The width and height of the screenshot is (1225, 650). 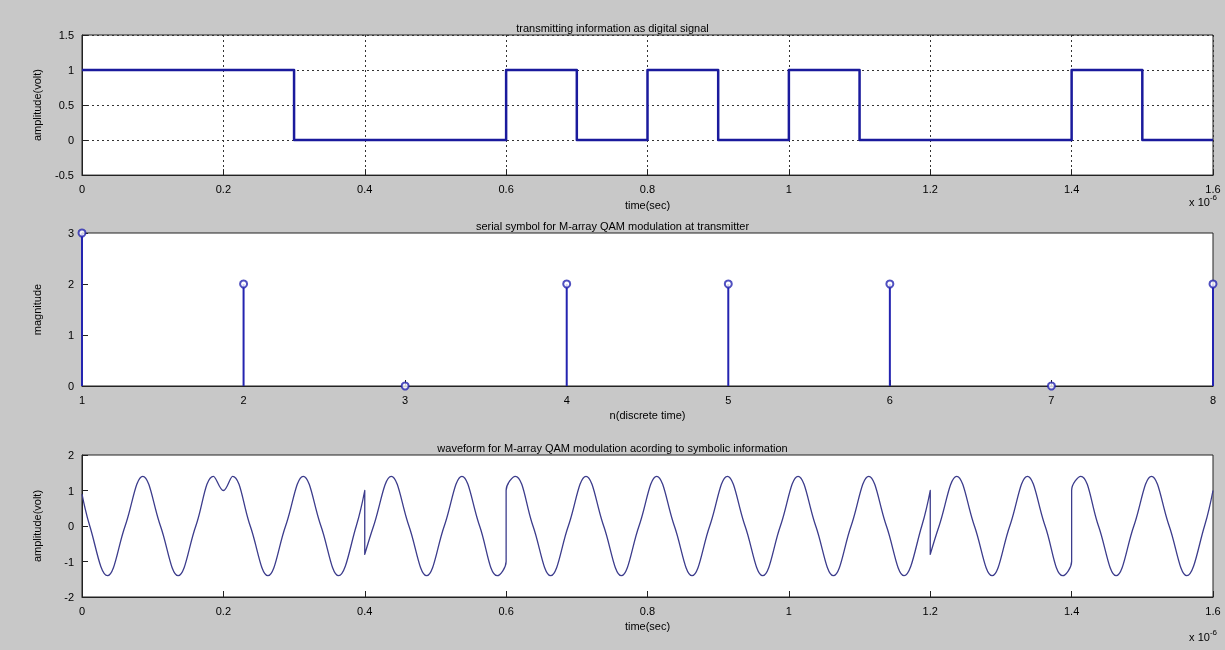 What do you see at coordinates (405, 399) in the screenshot?
I see `x-tick-label: 3` at bounding box center [405, 399].